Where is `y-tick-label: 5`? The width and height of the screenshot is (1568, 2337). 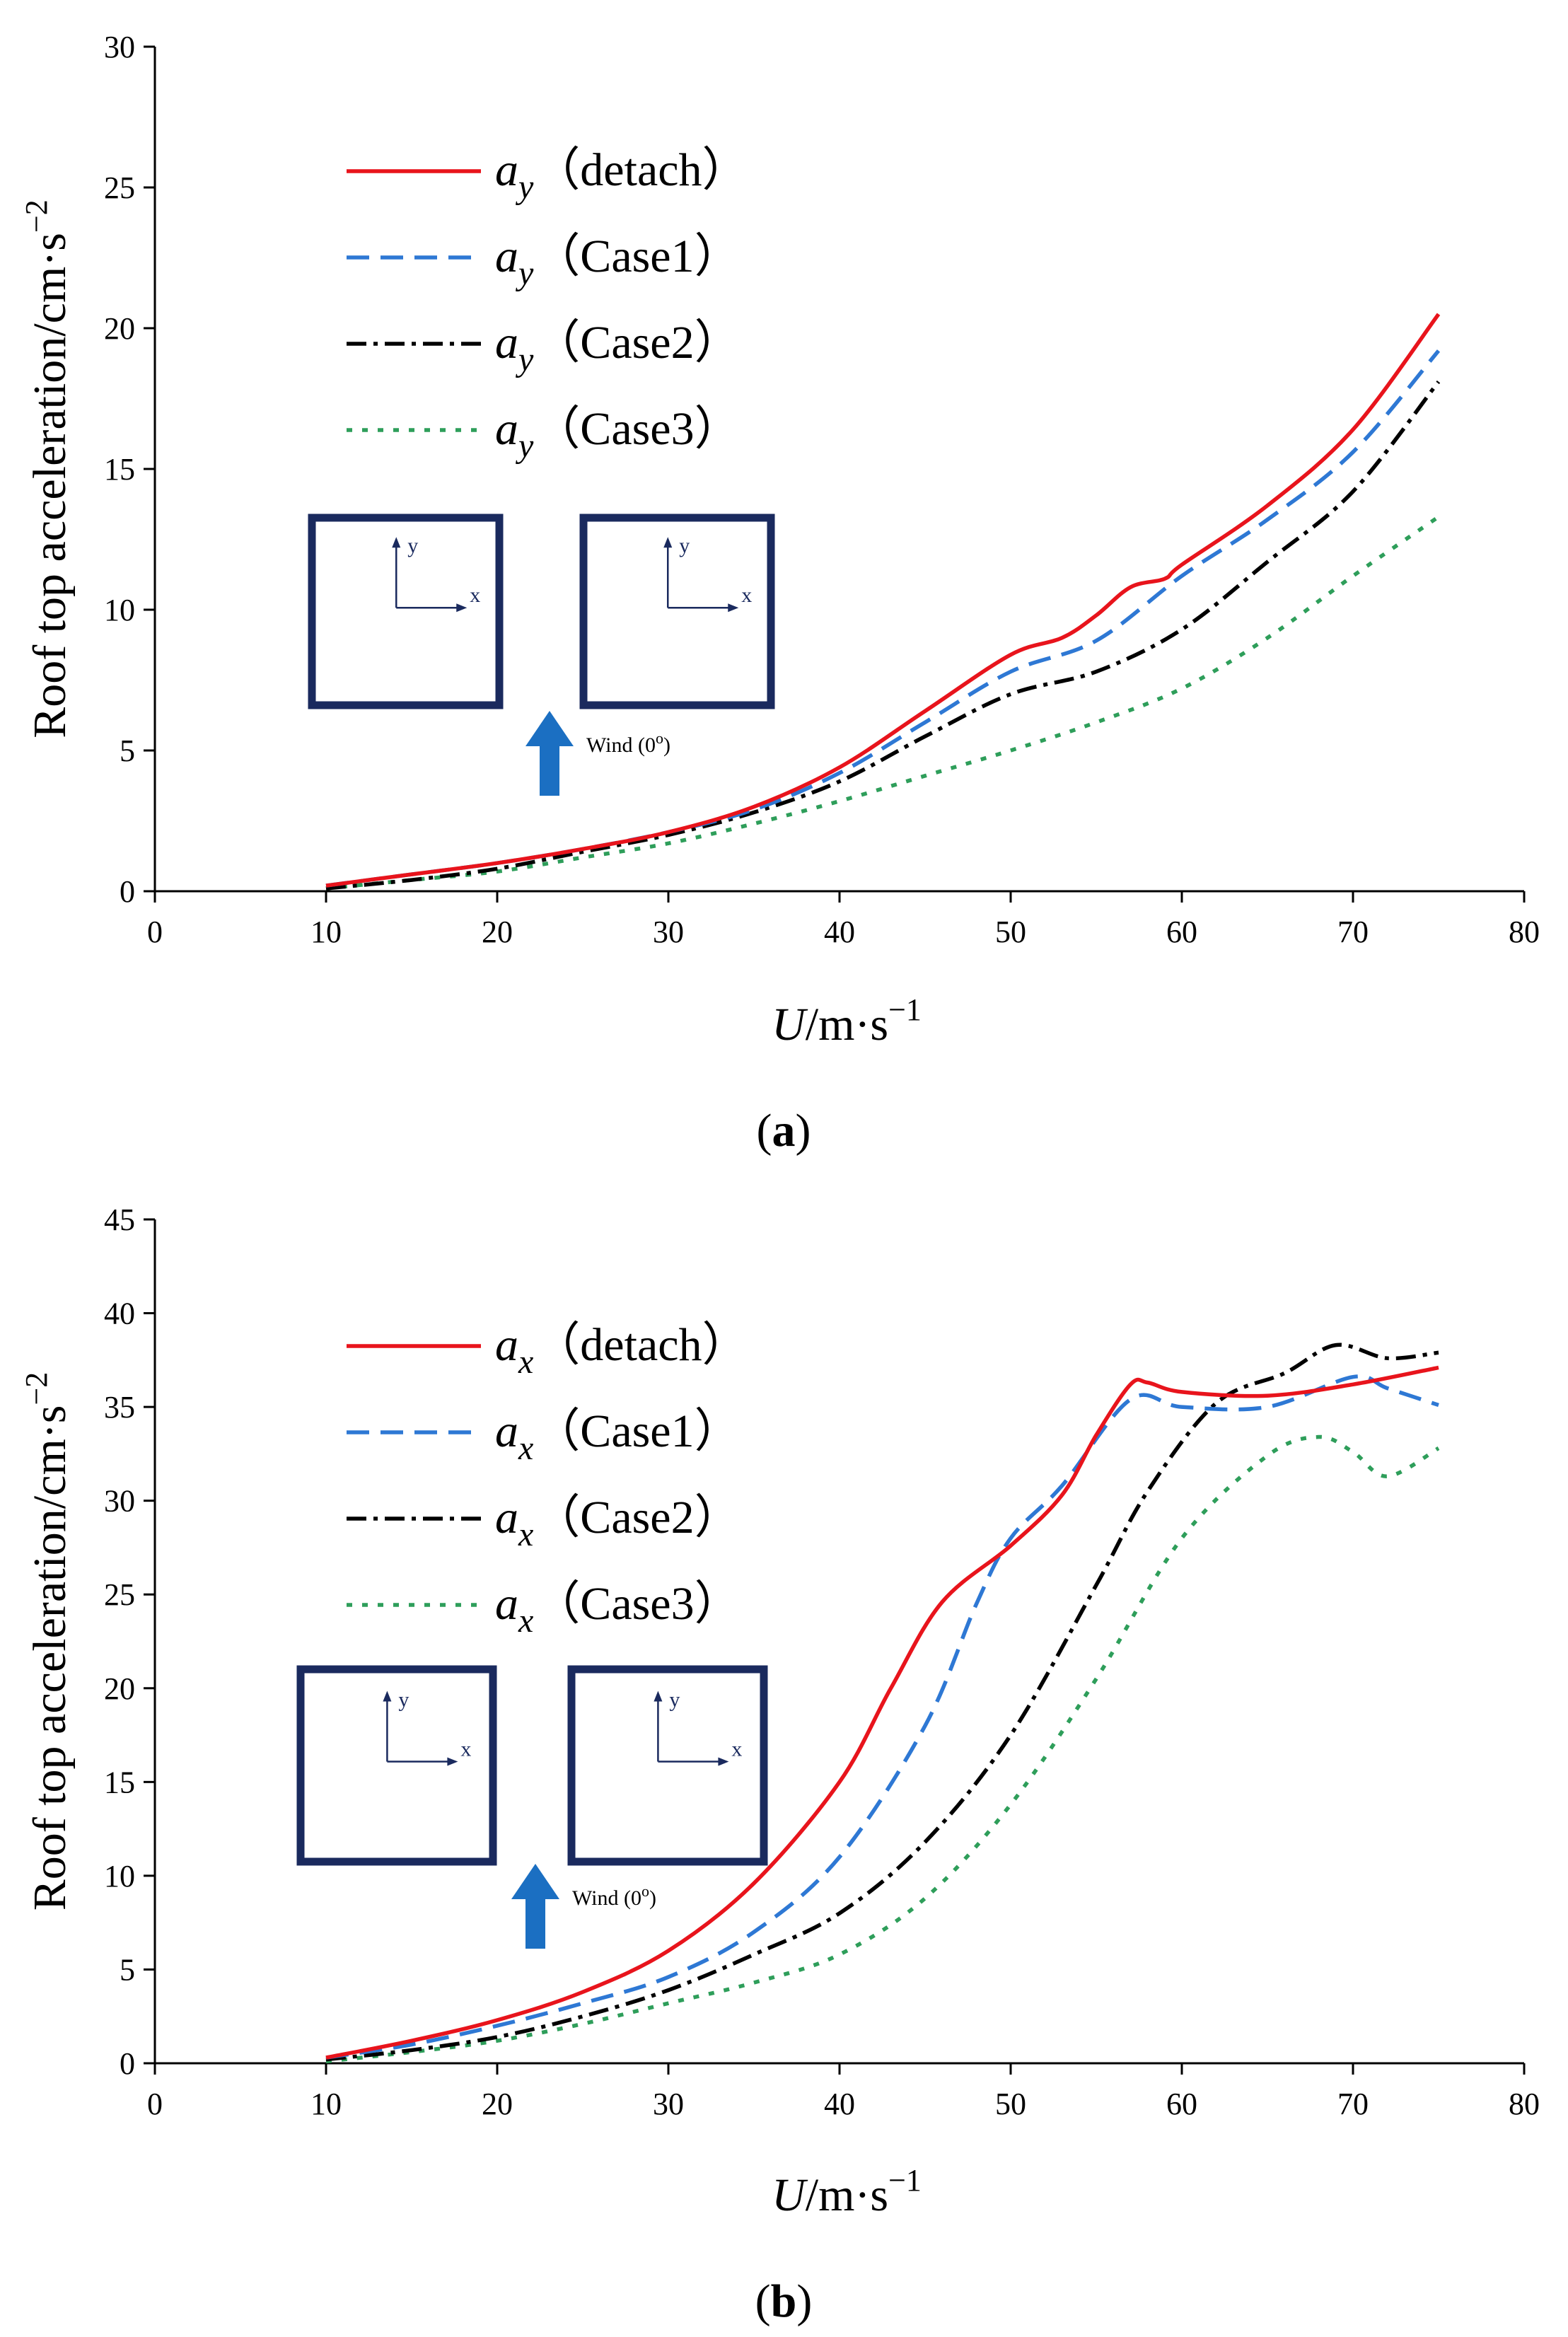
y-tick-label: 5 is located at coordinates (127, 1969).